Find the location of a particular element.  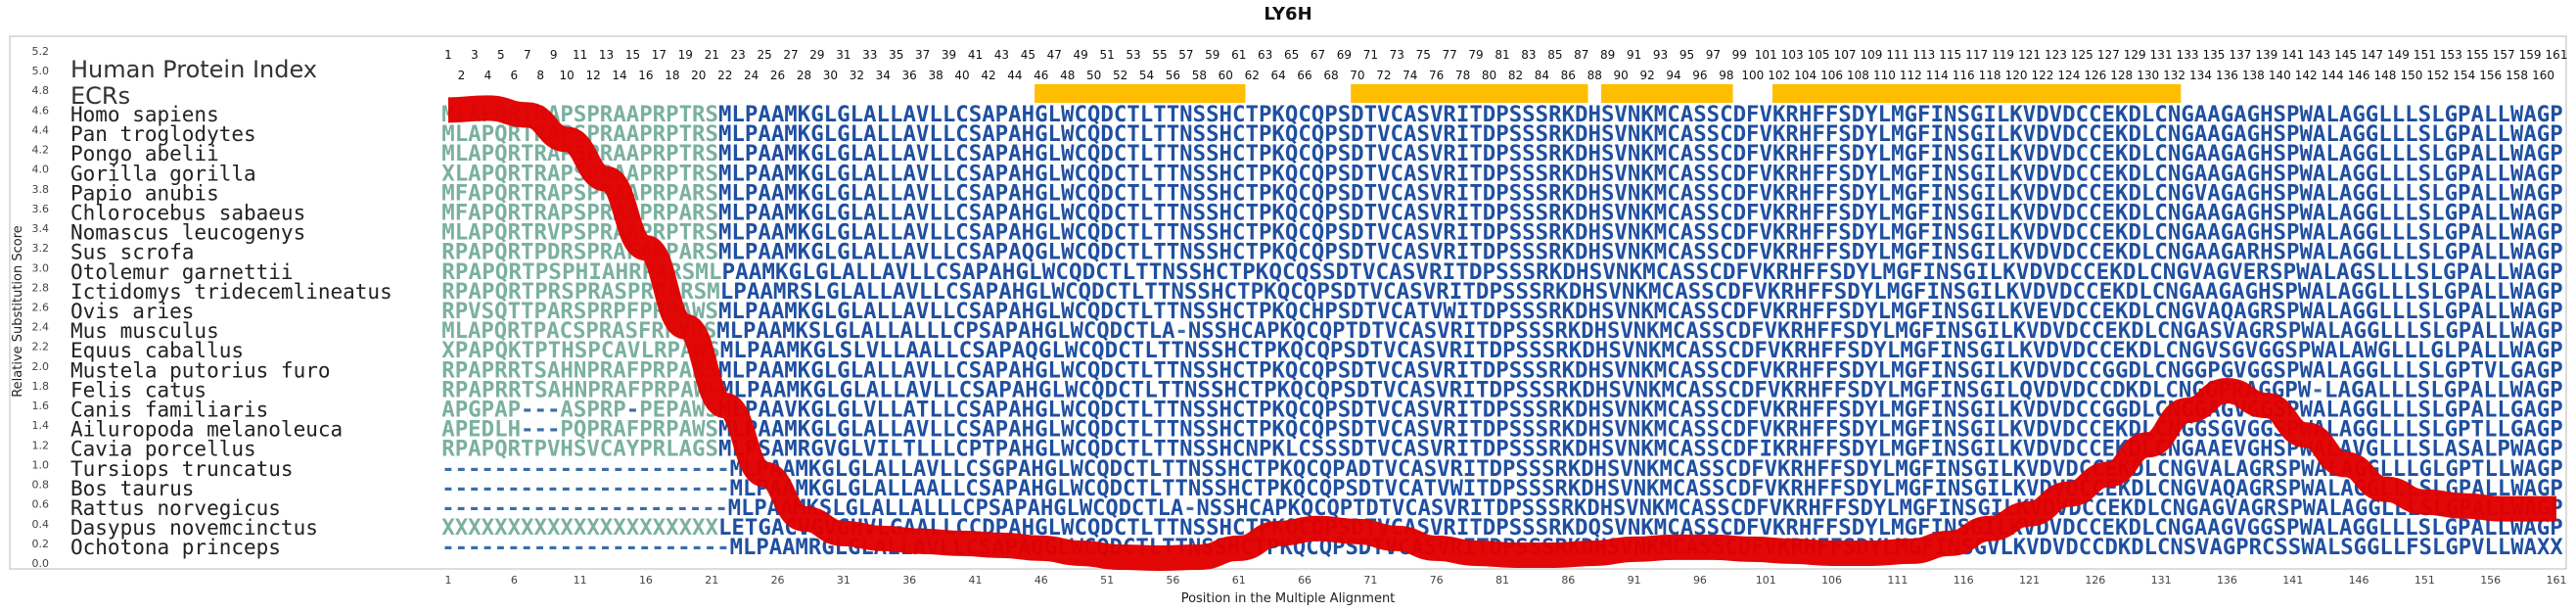

y-tick-label: 0.6 is located at coordinates (41, 504).